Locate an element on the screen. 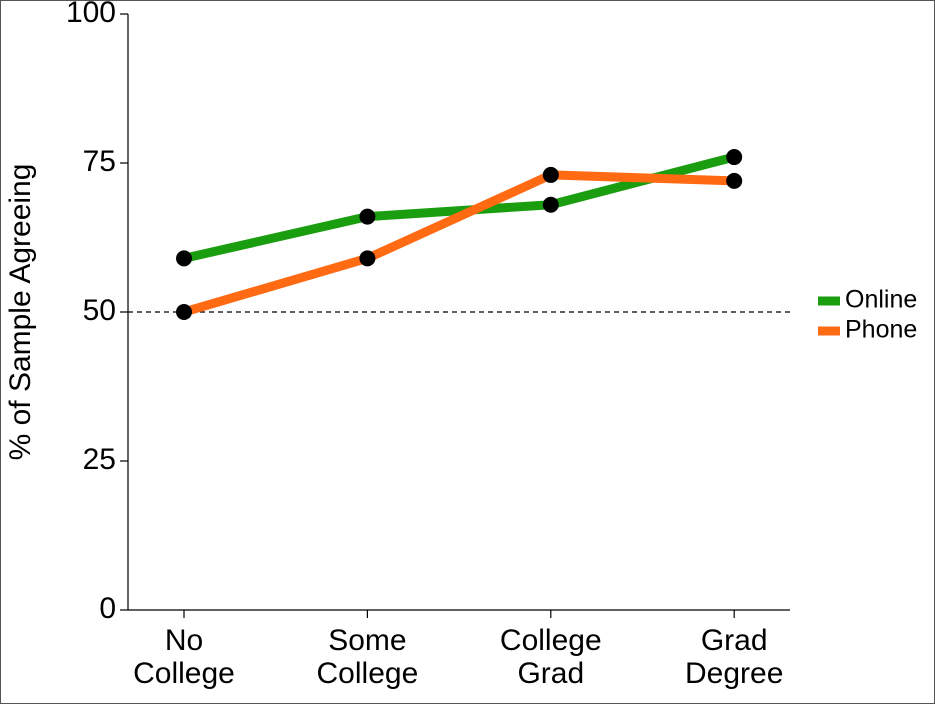  y-tick-label: 50 is located at coordinates (99, 310).